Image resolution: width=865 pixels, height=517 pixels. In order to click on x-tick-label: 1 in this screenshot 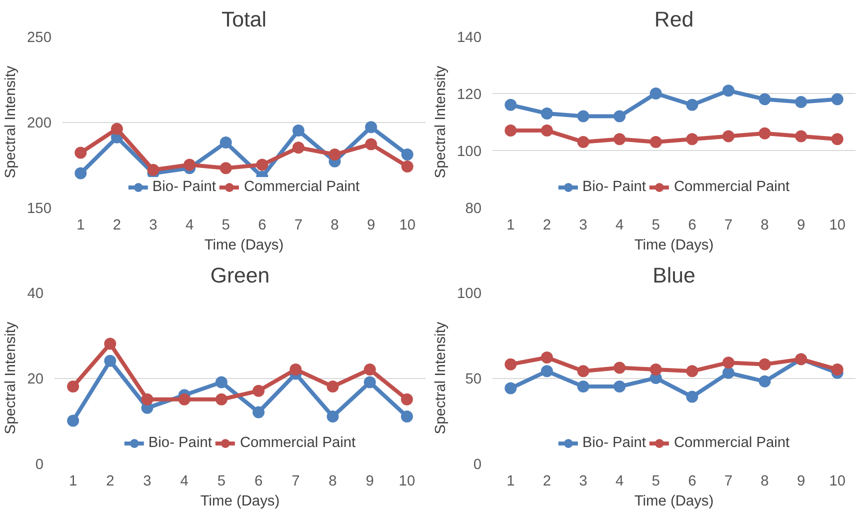, I will do `click(73, 482)`.